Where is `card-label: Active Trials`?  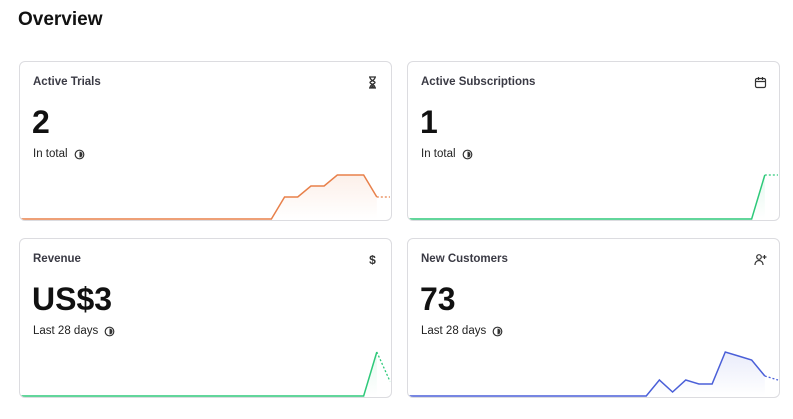 card-label: Active Trials is located at coordinates (67, 82).